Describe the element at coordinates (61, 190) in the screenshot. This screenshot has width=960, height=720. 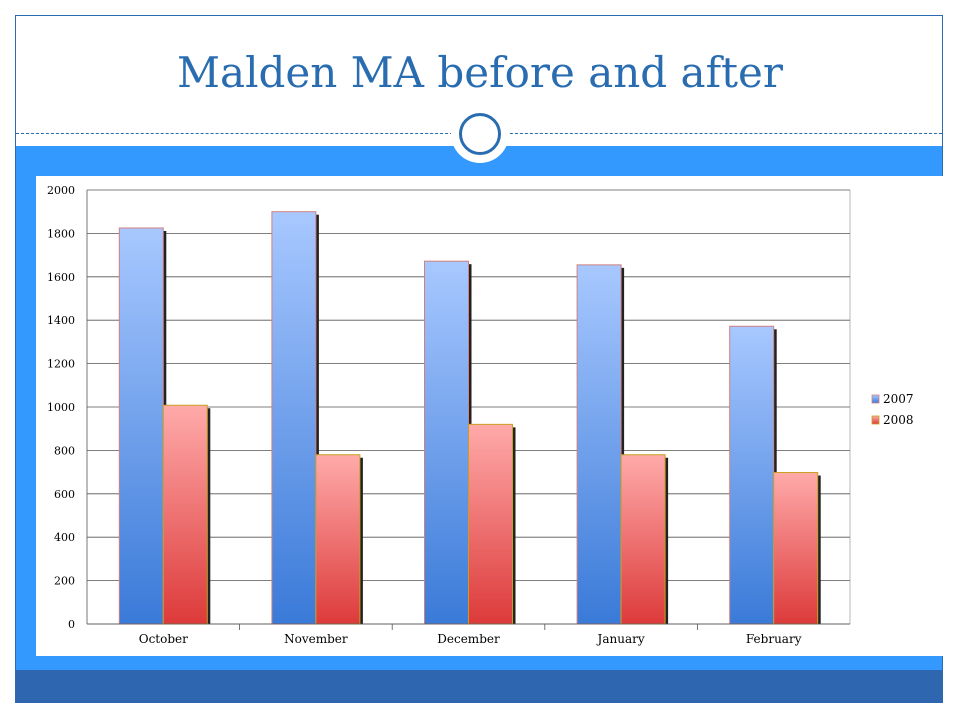
I see `y-tick-label: 2000` at that location.